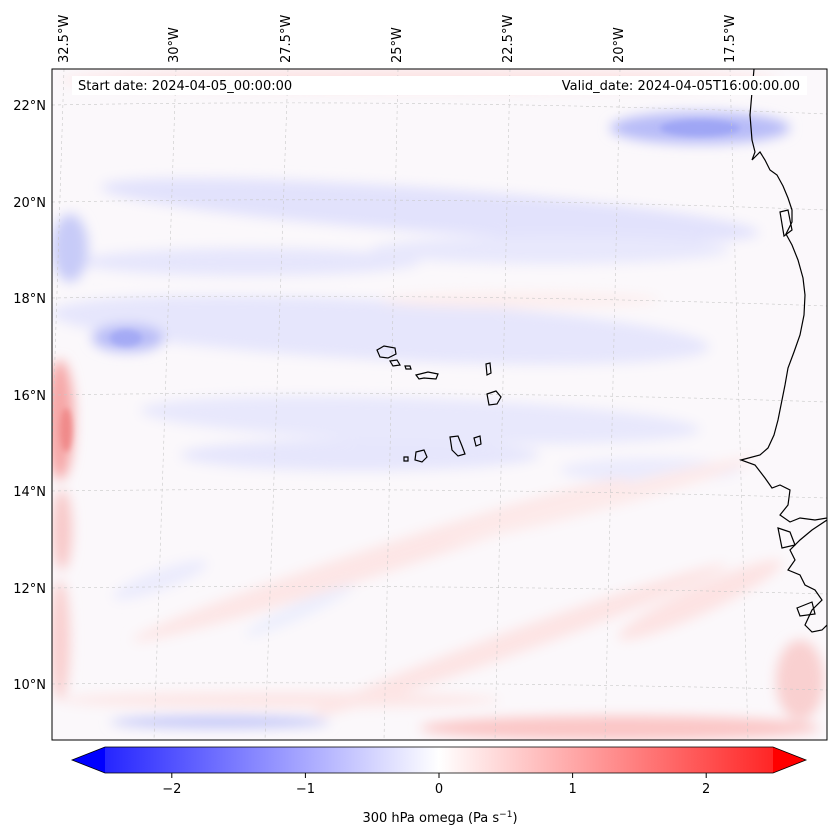 This screenshot has height=839, width=837. Describe the element at coordinates (395, 363) in the screenshot. I see `island-sao-vicente` at that location.